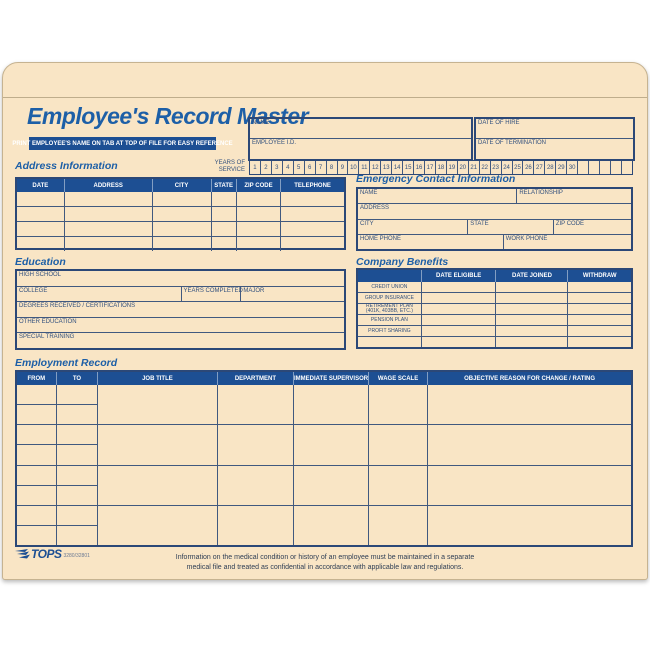 This screenshot has height=650, width=650. I want to click on date-of-hire-field: DATE OF HIRE, so click(554, 128).